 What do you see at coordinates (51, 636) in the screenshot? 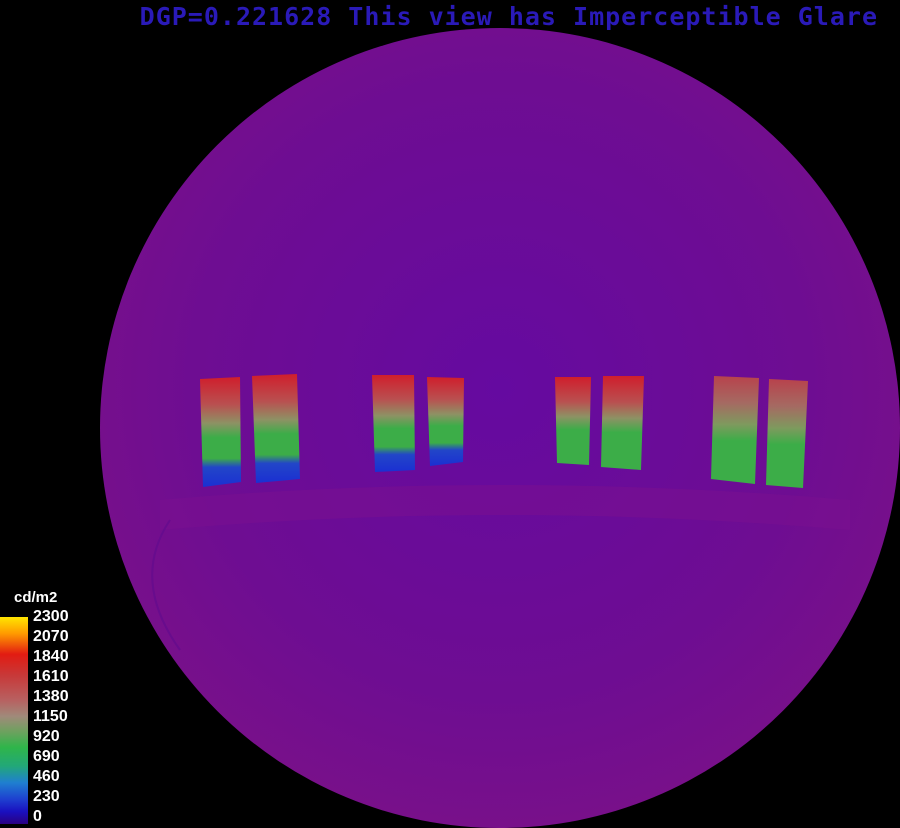
I see `legend-tick-label: 2070` at bounding box center [51, 636].